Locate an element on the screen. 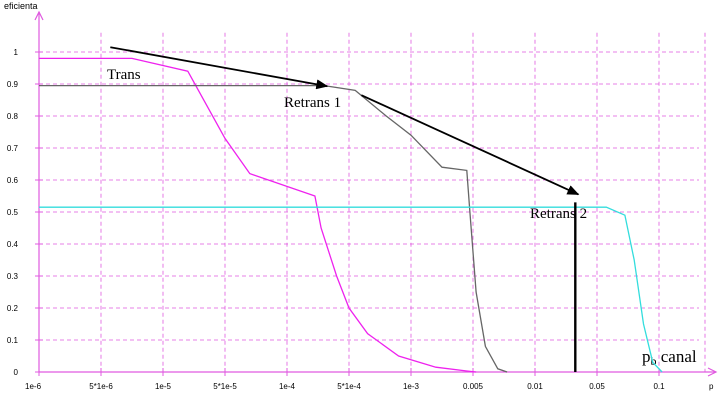 This screenshot has height=400, width=718. y-tick-label: 0.9 is located at coordinates (13, 84).